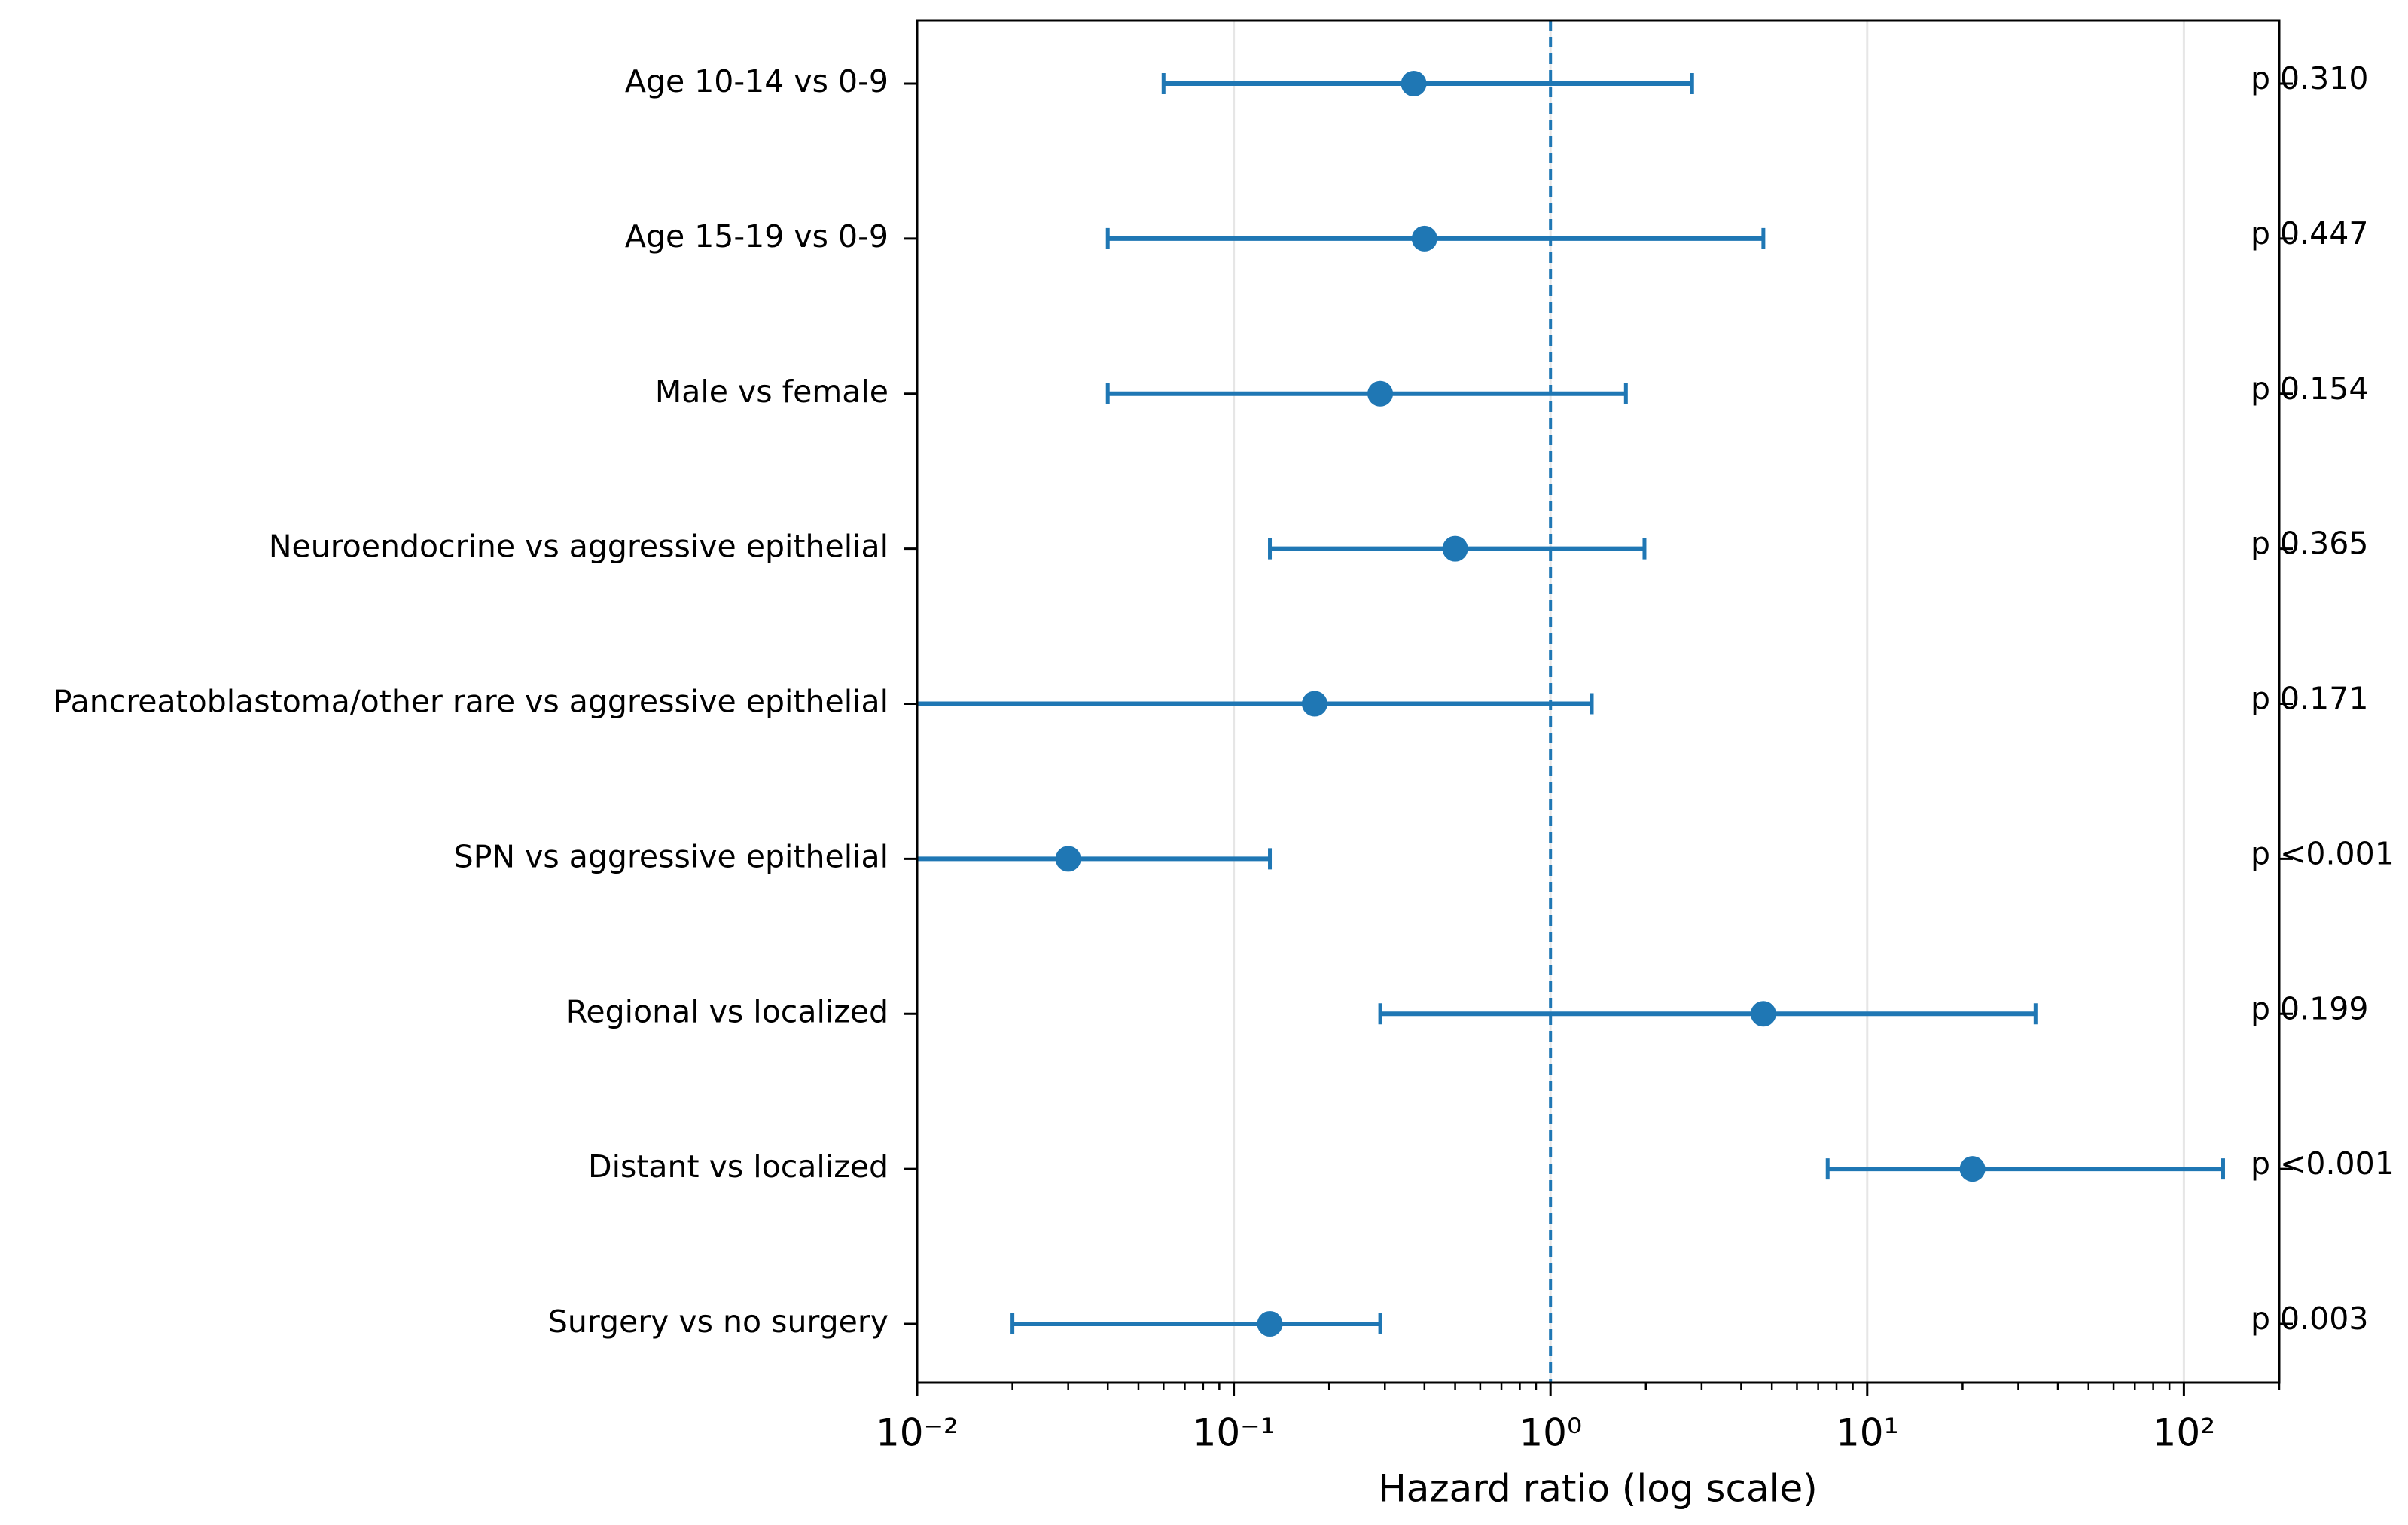 The width and height of the screenshot is (2408, 1525). What do you see at coordinates (772, 392) in the screenshot?
I see `y-tick-label: Male vs female` at bounding box center [772, 392].